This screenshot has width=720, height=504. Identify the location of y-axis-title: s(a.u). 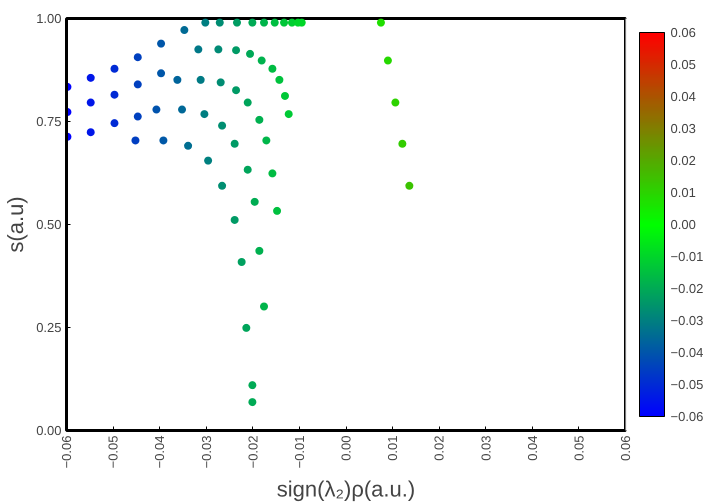
(15, 224).